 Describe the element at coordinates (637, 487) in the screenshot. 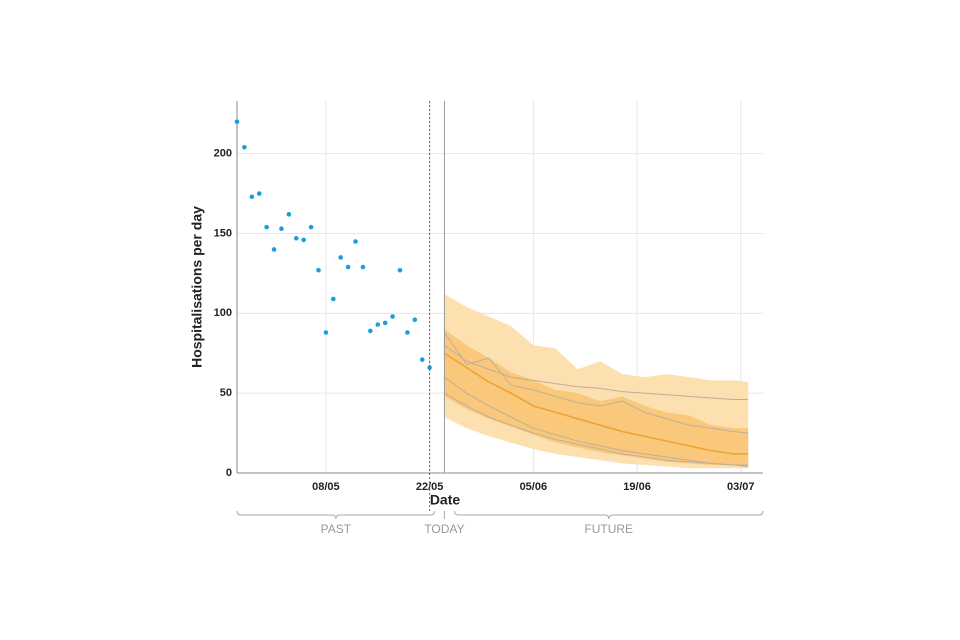

I see `x-tick-label: 19/06` at that location.